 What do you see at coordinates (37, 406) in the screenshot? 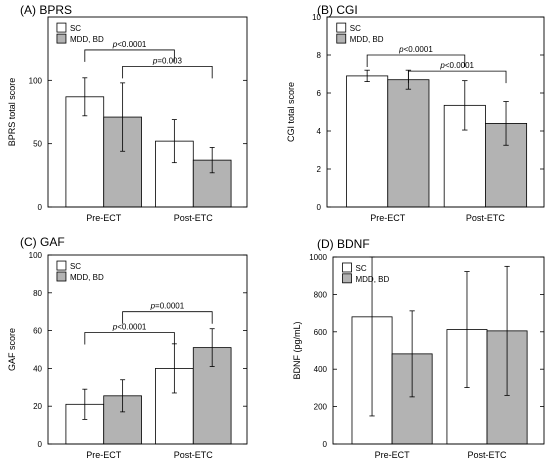
I see `y-tick-label: 20` at bounding box center [37, 406].